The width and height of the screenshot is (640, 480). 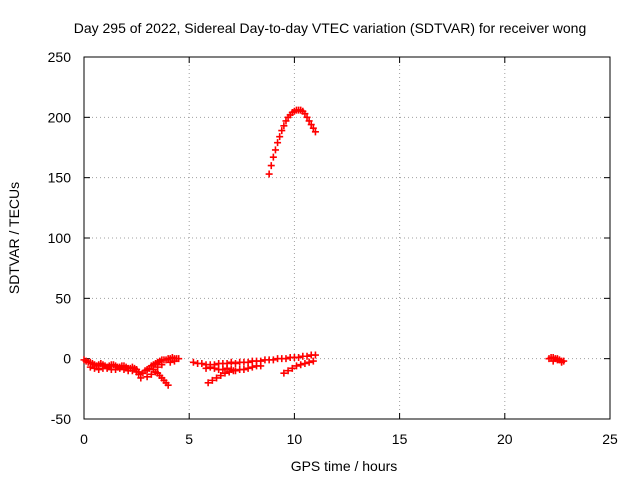 I want to click on y-tick-label: -50, so click(x=61, y=419).